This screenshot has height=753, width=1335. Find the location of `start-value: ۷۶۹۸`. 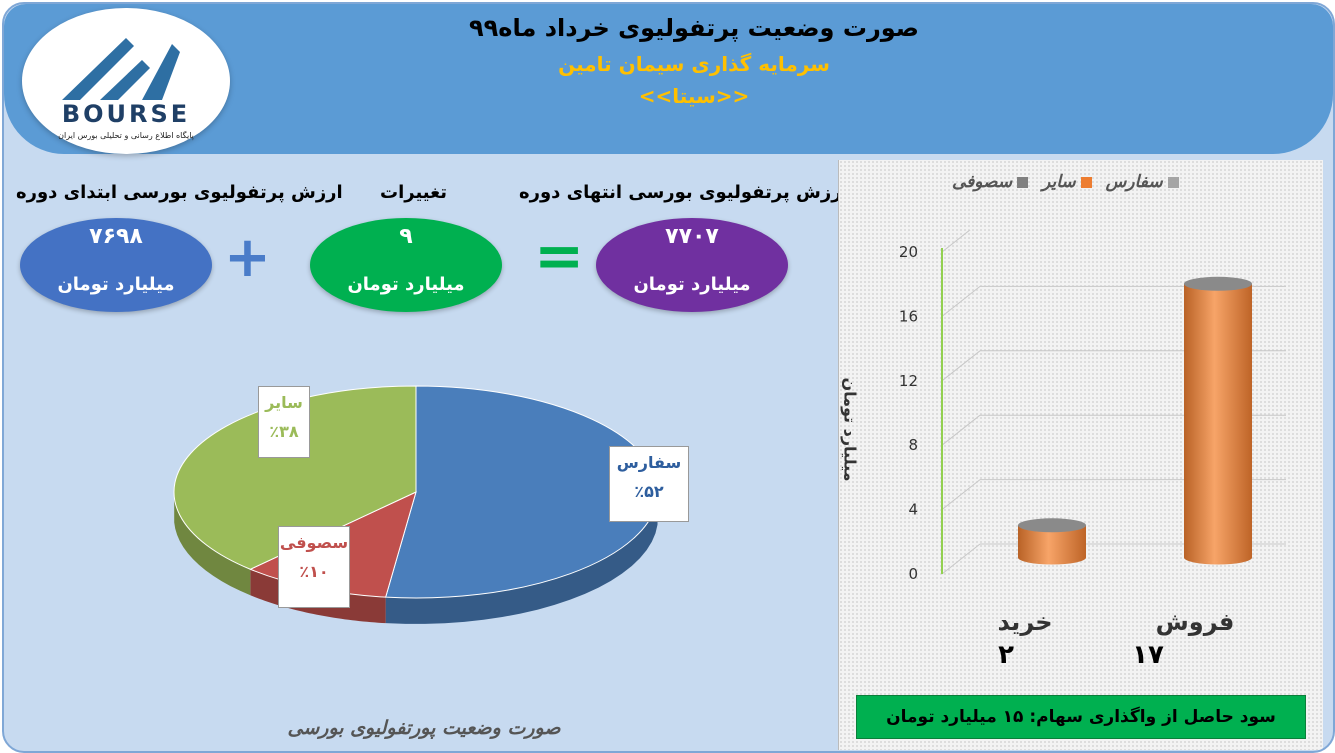

start-value: ۷۶۹۸ is located at coordinates (116, 236).